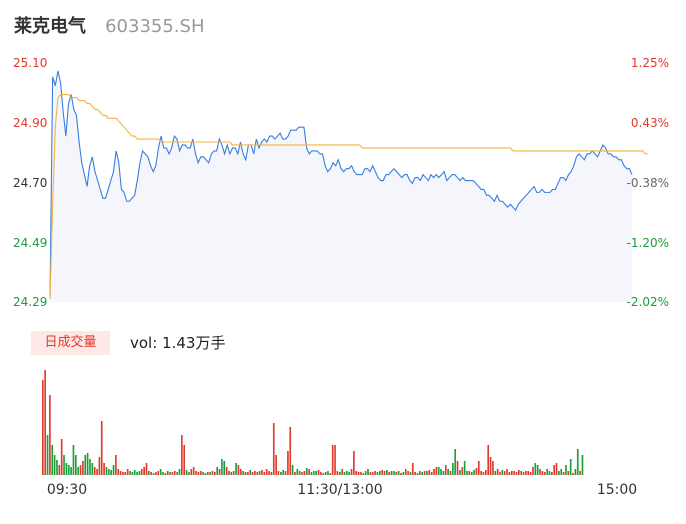  I want to click on x-tick-label: 15:00, so click(617, 490).